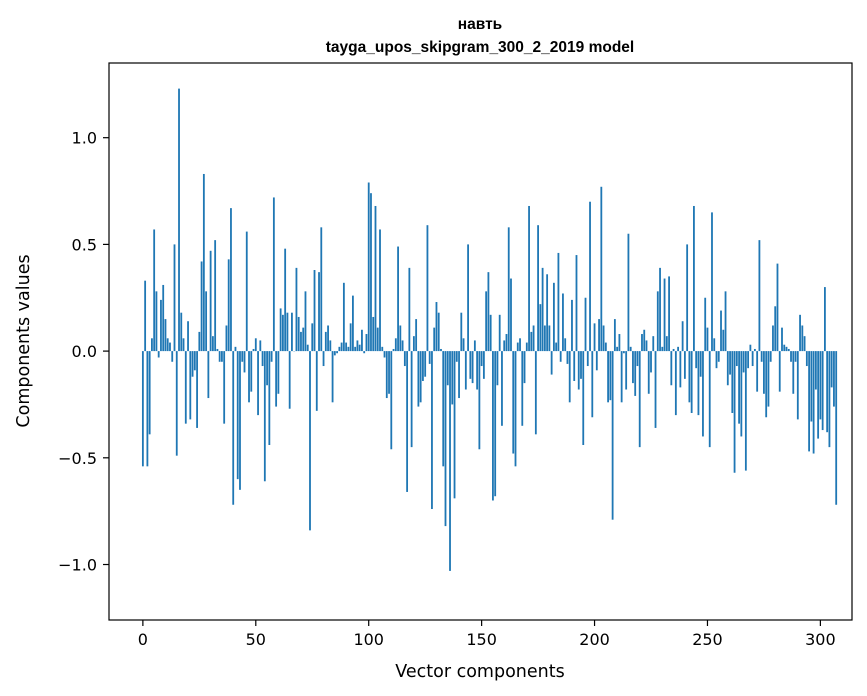 Image resolution: width=867 pixels, height=696 pixels. I want to click on y-tick-label: 1.0, so click(84, 138).